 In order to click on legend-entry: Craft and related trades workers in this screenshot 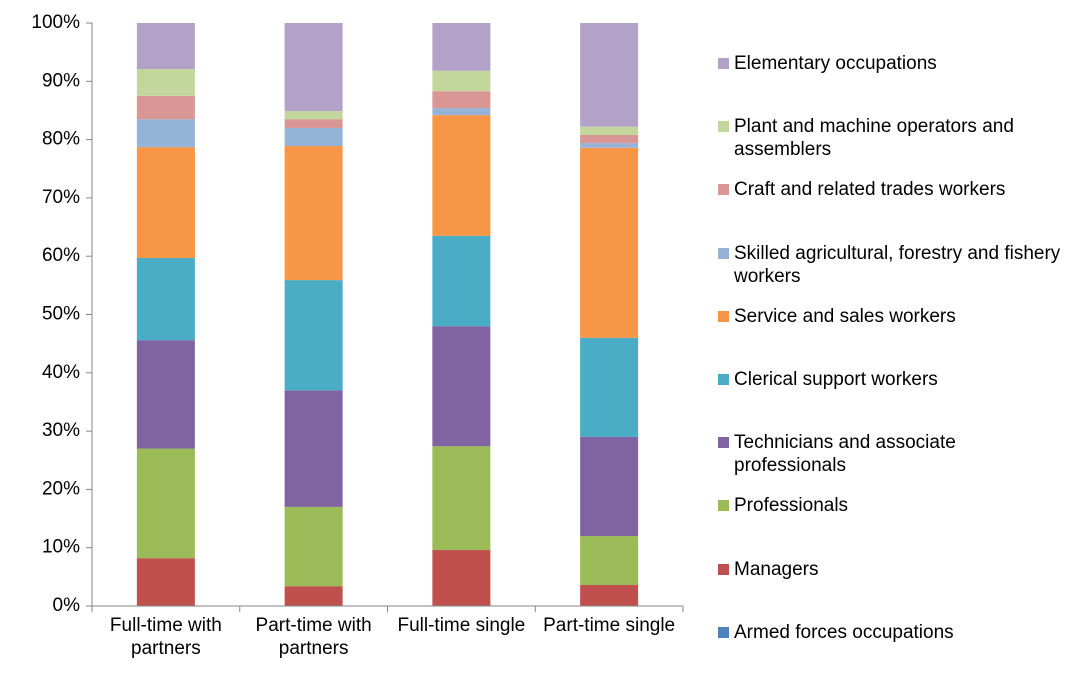, I will do `click(891, 189)`.